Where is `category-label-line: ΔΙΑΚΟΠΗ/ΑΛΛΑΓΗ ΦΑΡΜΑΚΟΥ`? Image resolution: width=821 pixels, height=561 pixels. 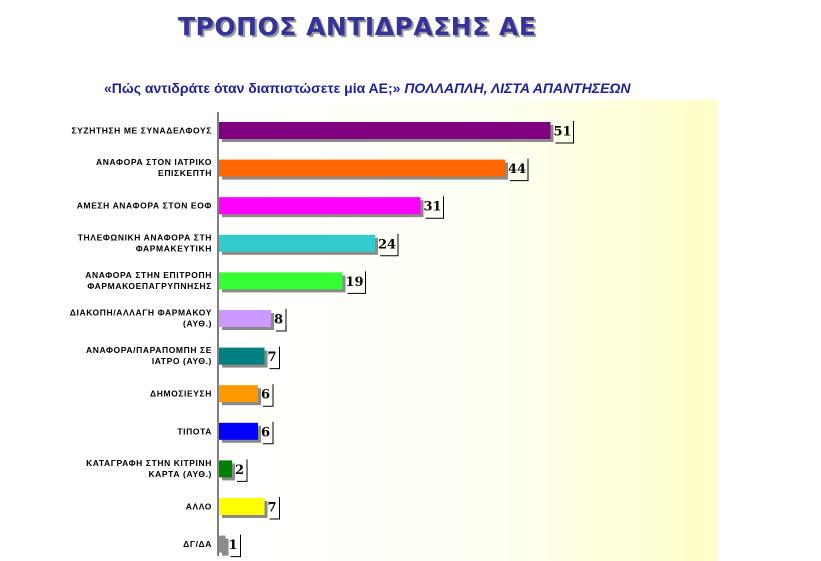
category-label-line: ΔΙΑΚΟΠΗ/ΑΛΛΑΓΗ ΦΑΡΜΑΚΟΥ is located at coordinates (141, 313).